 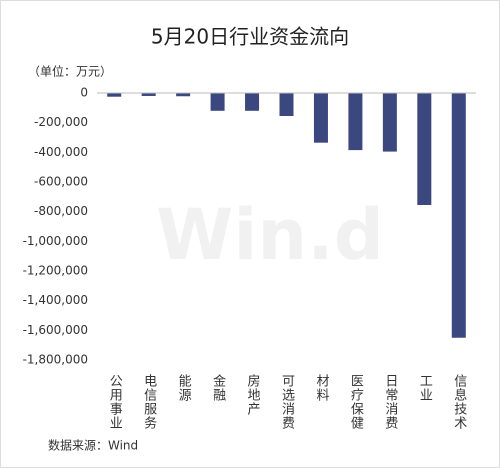 I want to click on x-tick-label: 能源, so click(x=184, y=388).